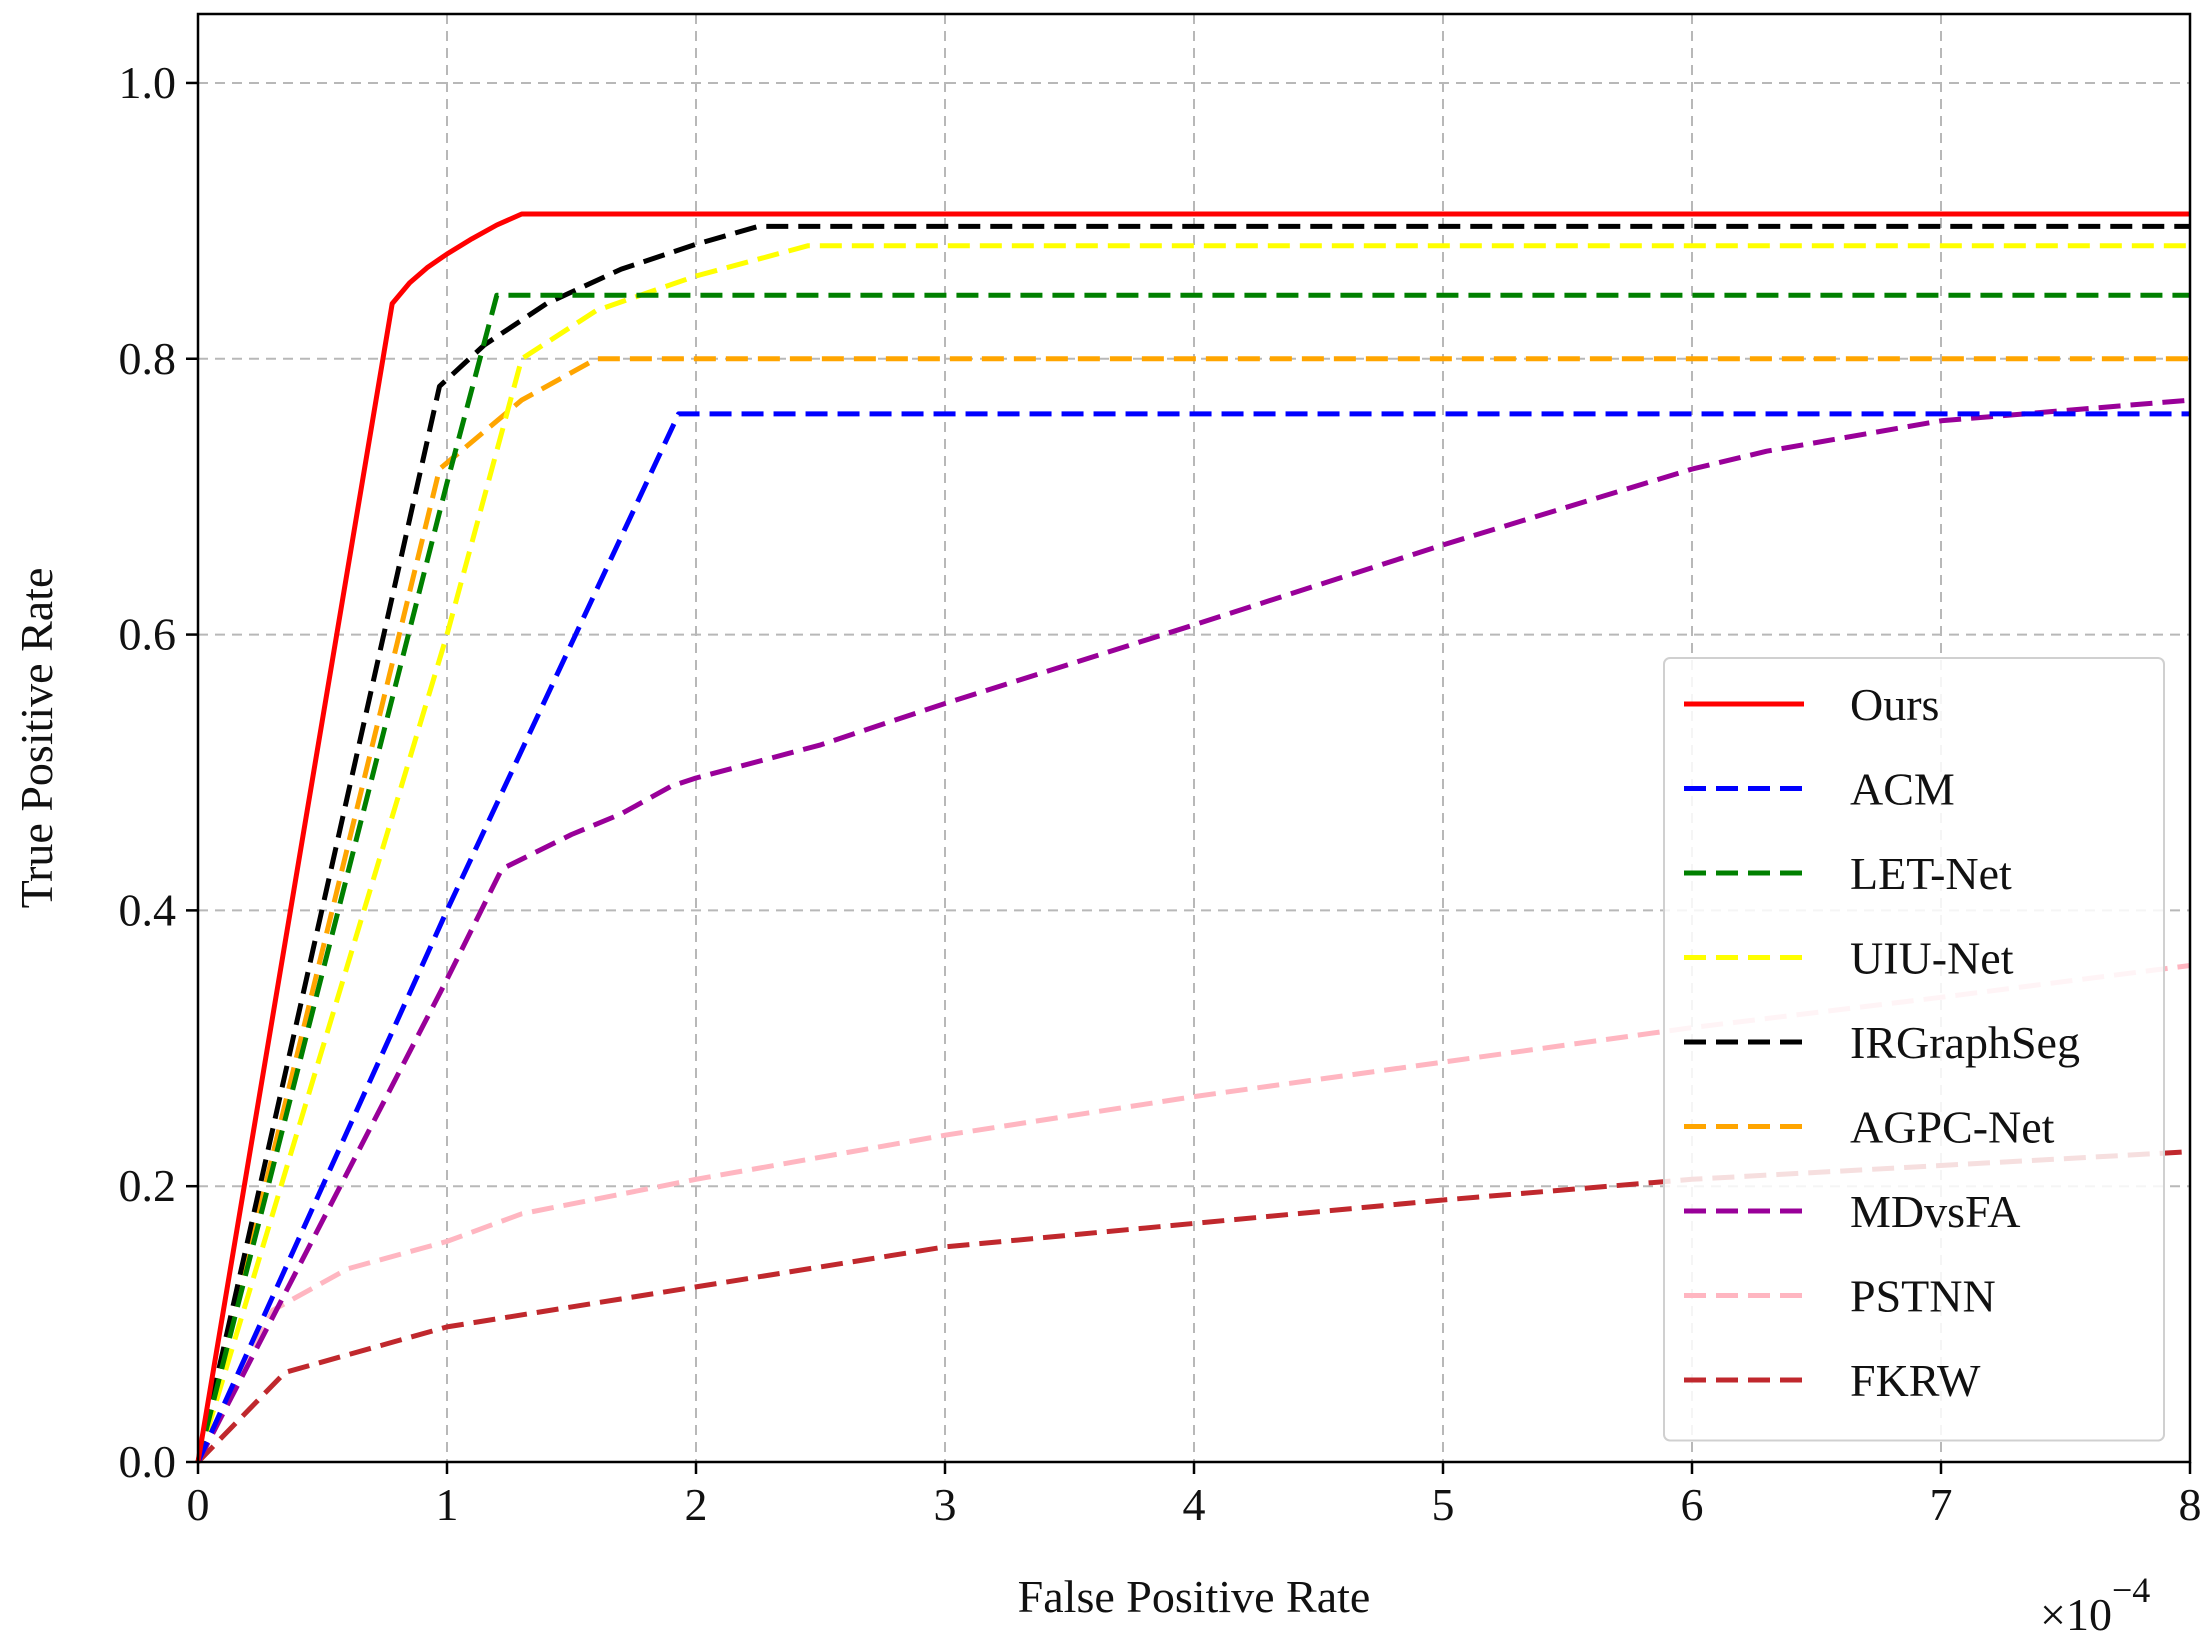 This screenshot has height=1650, width=2207. What do you see at coordinates (1902, 789) in the screenshot?
I see `legend-label-acm: ACM` at bounding box center [1902, 789].